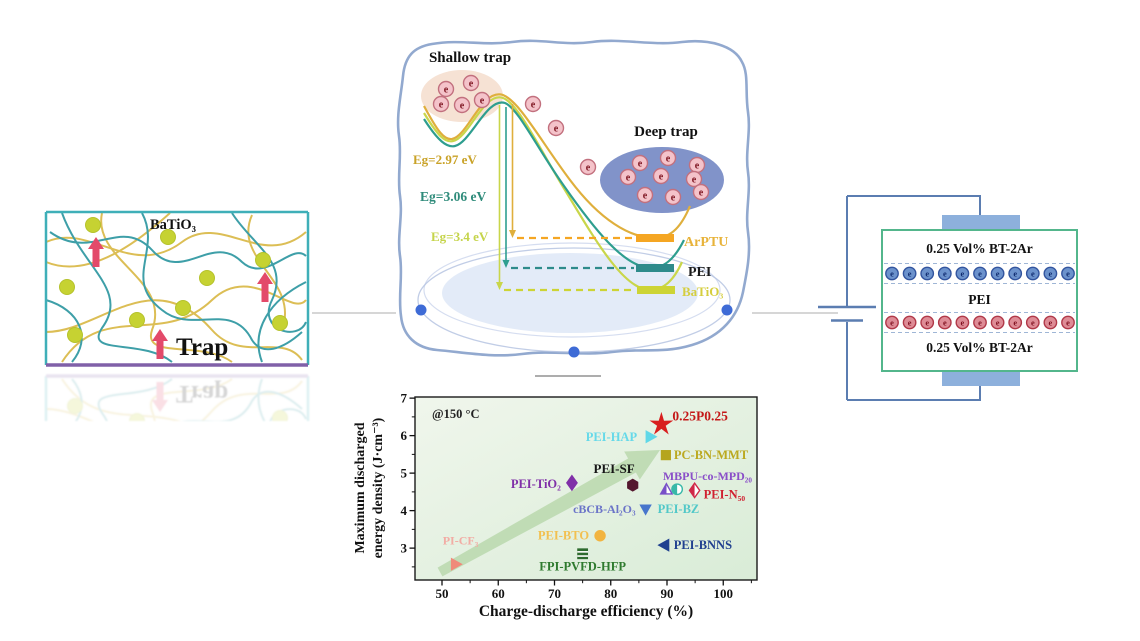  What do you see at coordinates (614, 468) in the screenshot?
I see `svg-text: PEI-SF` at bounding box center [614, 468].